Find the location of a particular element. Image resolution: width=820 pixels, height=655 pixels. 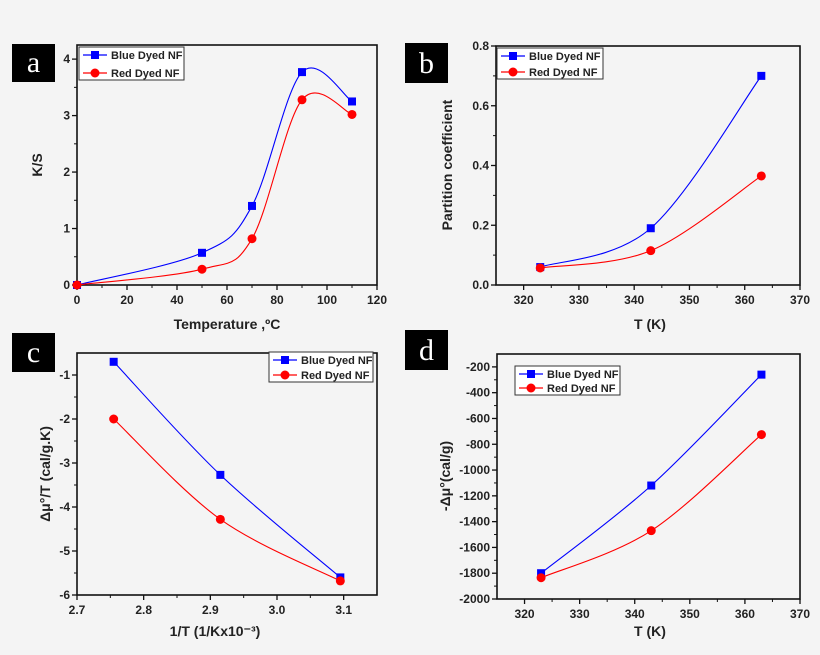

x-tick-label: 0 is located at coordinates (77, 300).